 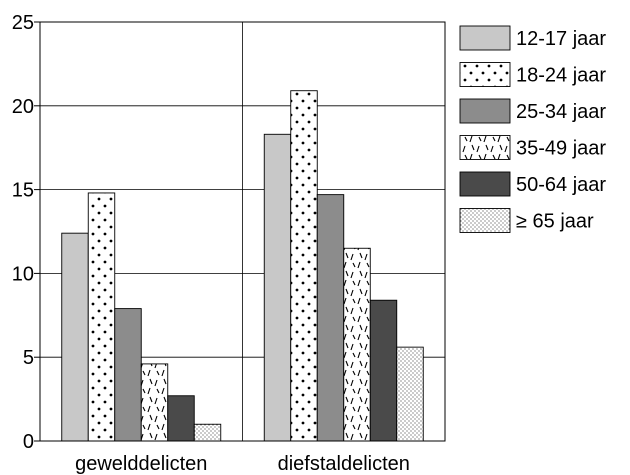 I want to click on legend-label: 50-64 jaar, so click(x=561, y=185).